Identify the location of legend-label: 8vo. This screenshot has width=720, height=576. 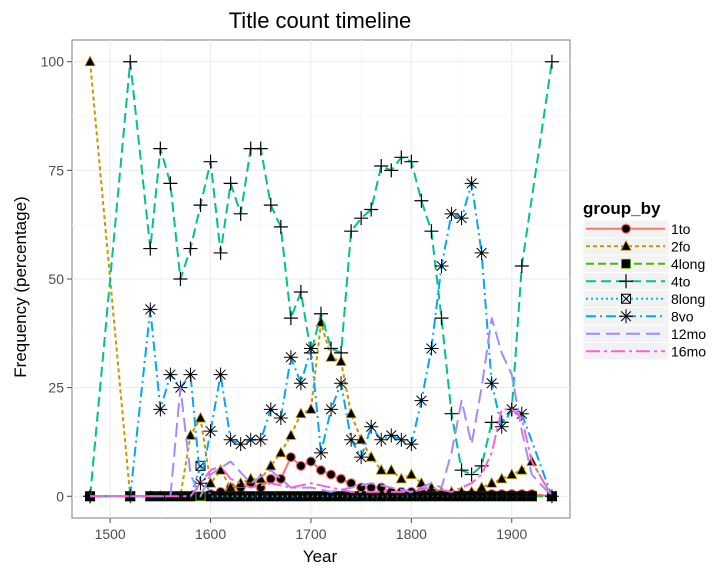
(682, 316).